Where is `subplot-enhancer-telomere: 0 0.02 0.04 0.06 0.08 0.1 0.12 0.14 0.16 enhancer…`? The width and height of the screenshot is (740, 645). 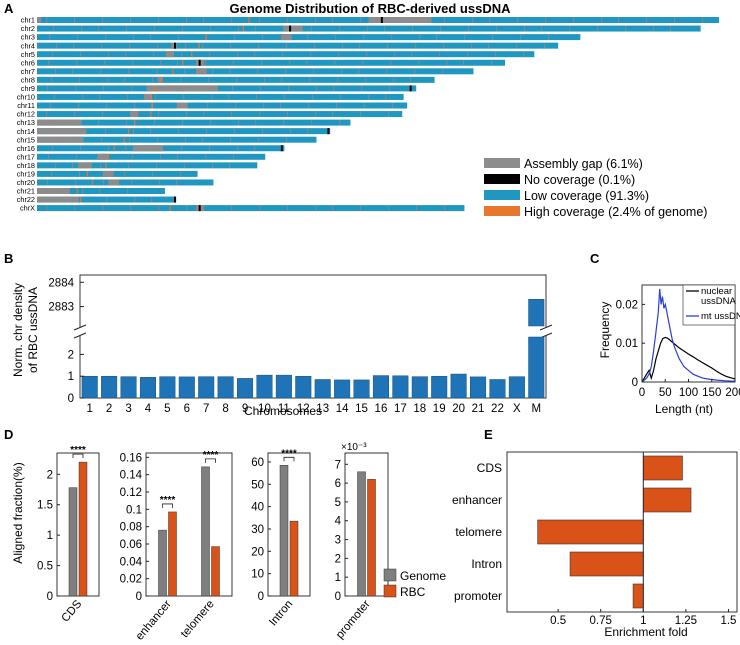
subplot-enhancer-telomere: 0 0.02 0.04 0.06 0.08 0.1 0.12 0.14 0.16 enhancer… is located at coordinates (176, 546).